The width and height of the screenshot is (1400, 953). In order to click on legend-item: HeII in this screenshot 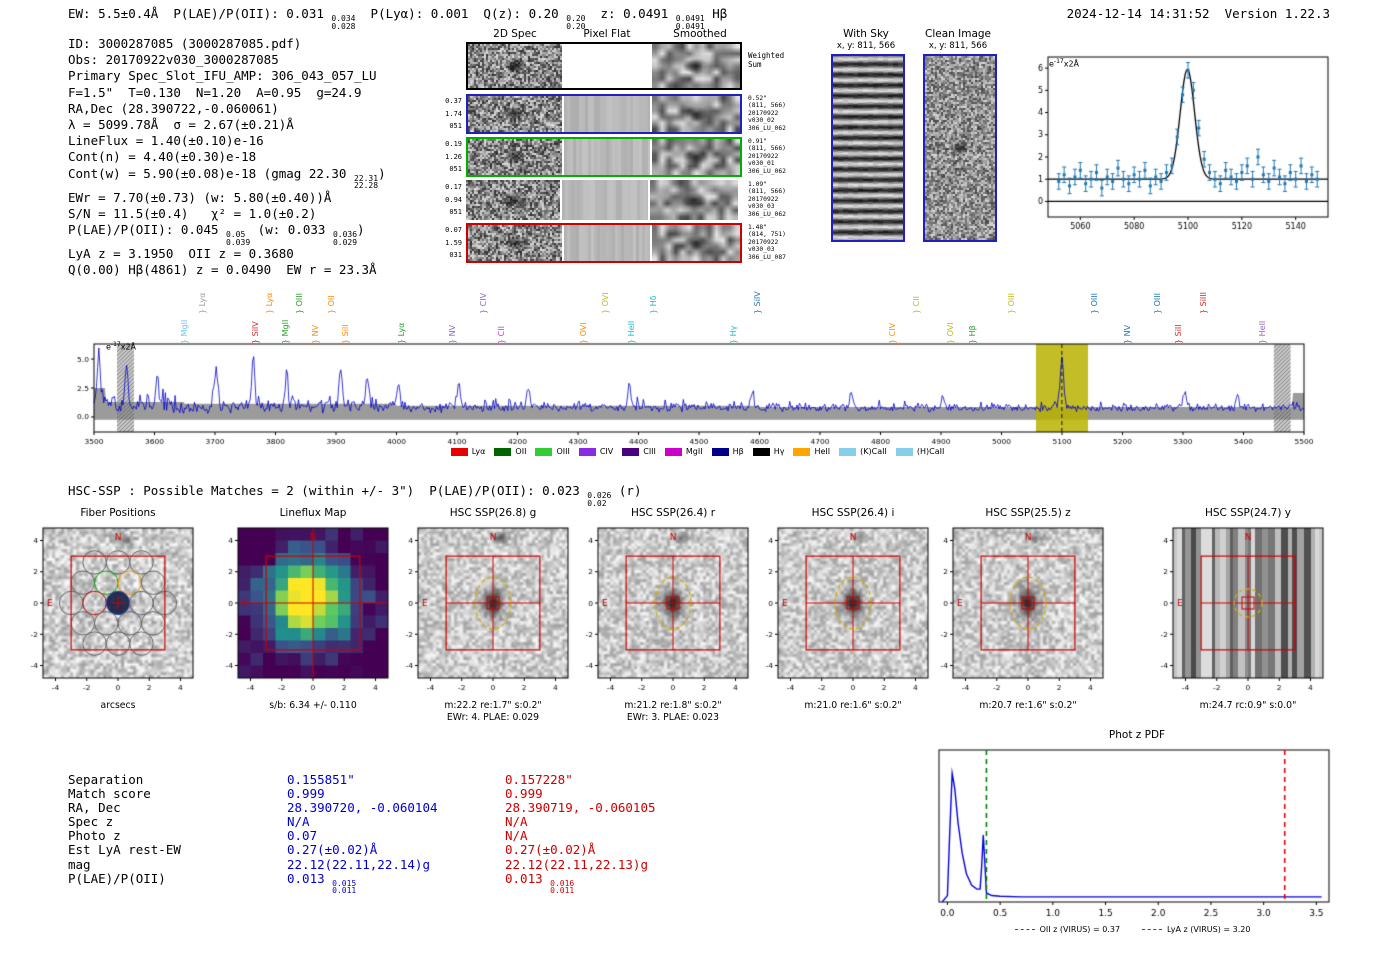, I will do `click(811, 451)`.